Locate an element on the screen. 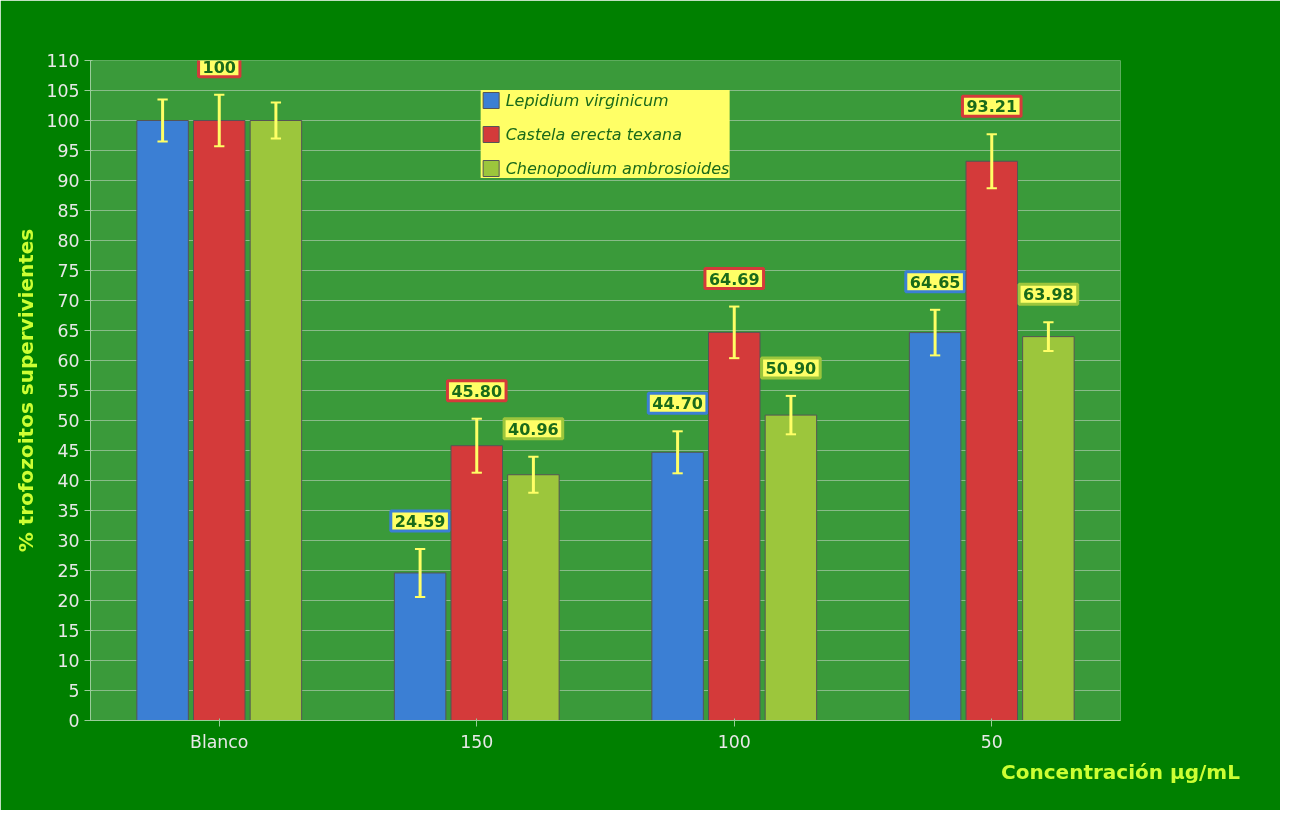 The width and height of the screenshot is (1302, 823). y-tick-label: 75 is located at coordinates (68, 271).